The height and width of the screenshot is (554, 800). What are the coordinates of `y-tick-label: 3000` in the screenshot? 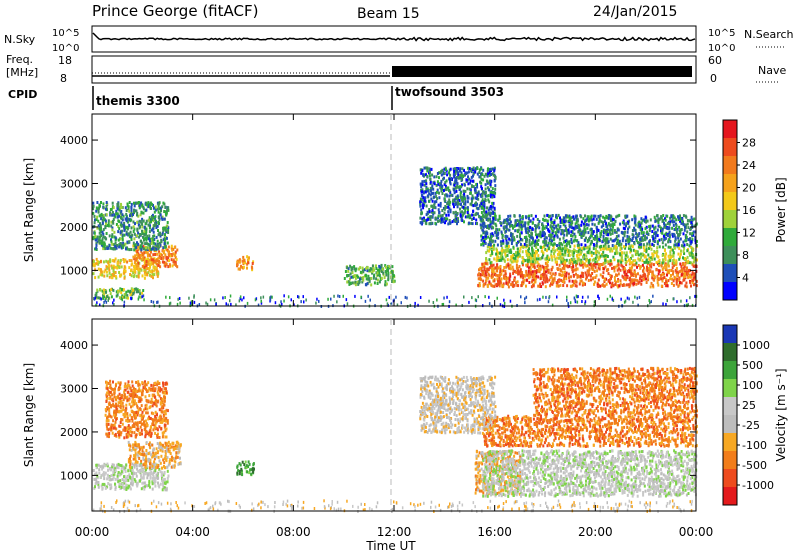 It's located at (74, 184).